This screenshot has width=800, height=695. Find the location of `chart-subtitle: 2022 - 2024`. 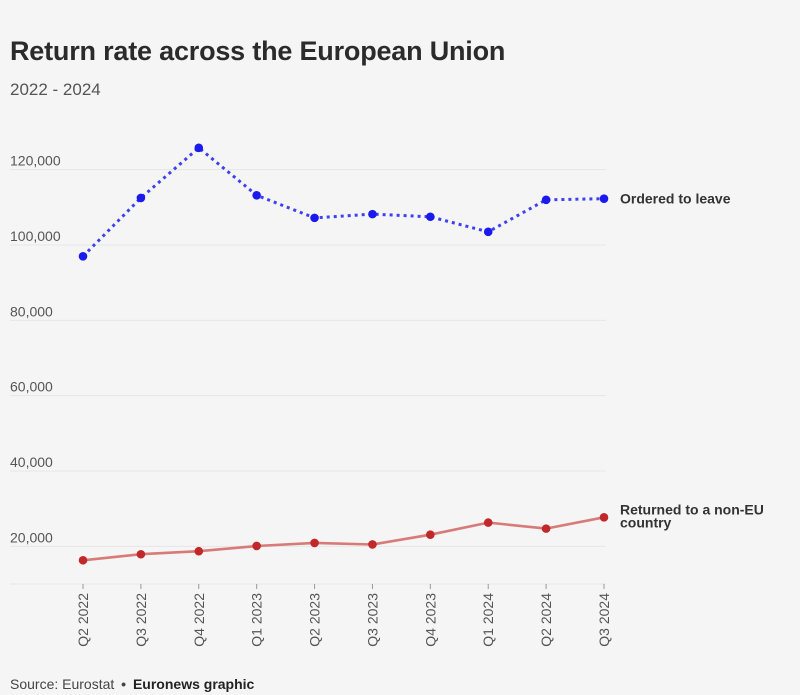

chart-subtitle: 2022 - 2024 is located at coordinates (55, 89).